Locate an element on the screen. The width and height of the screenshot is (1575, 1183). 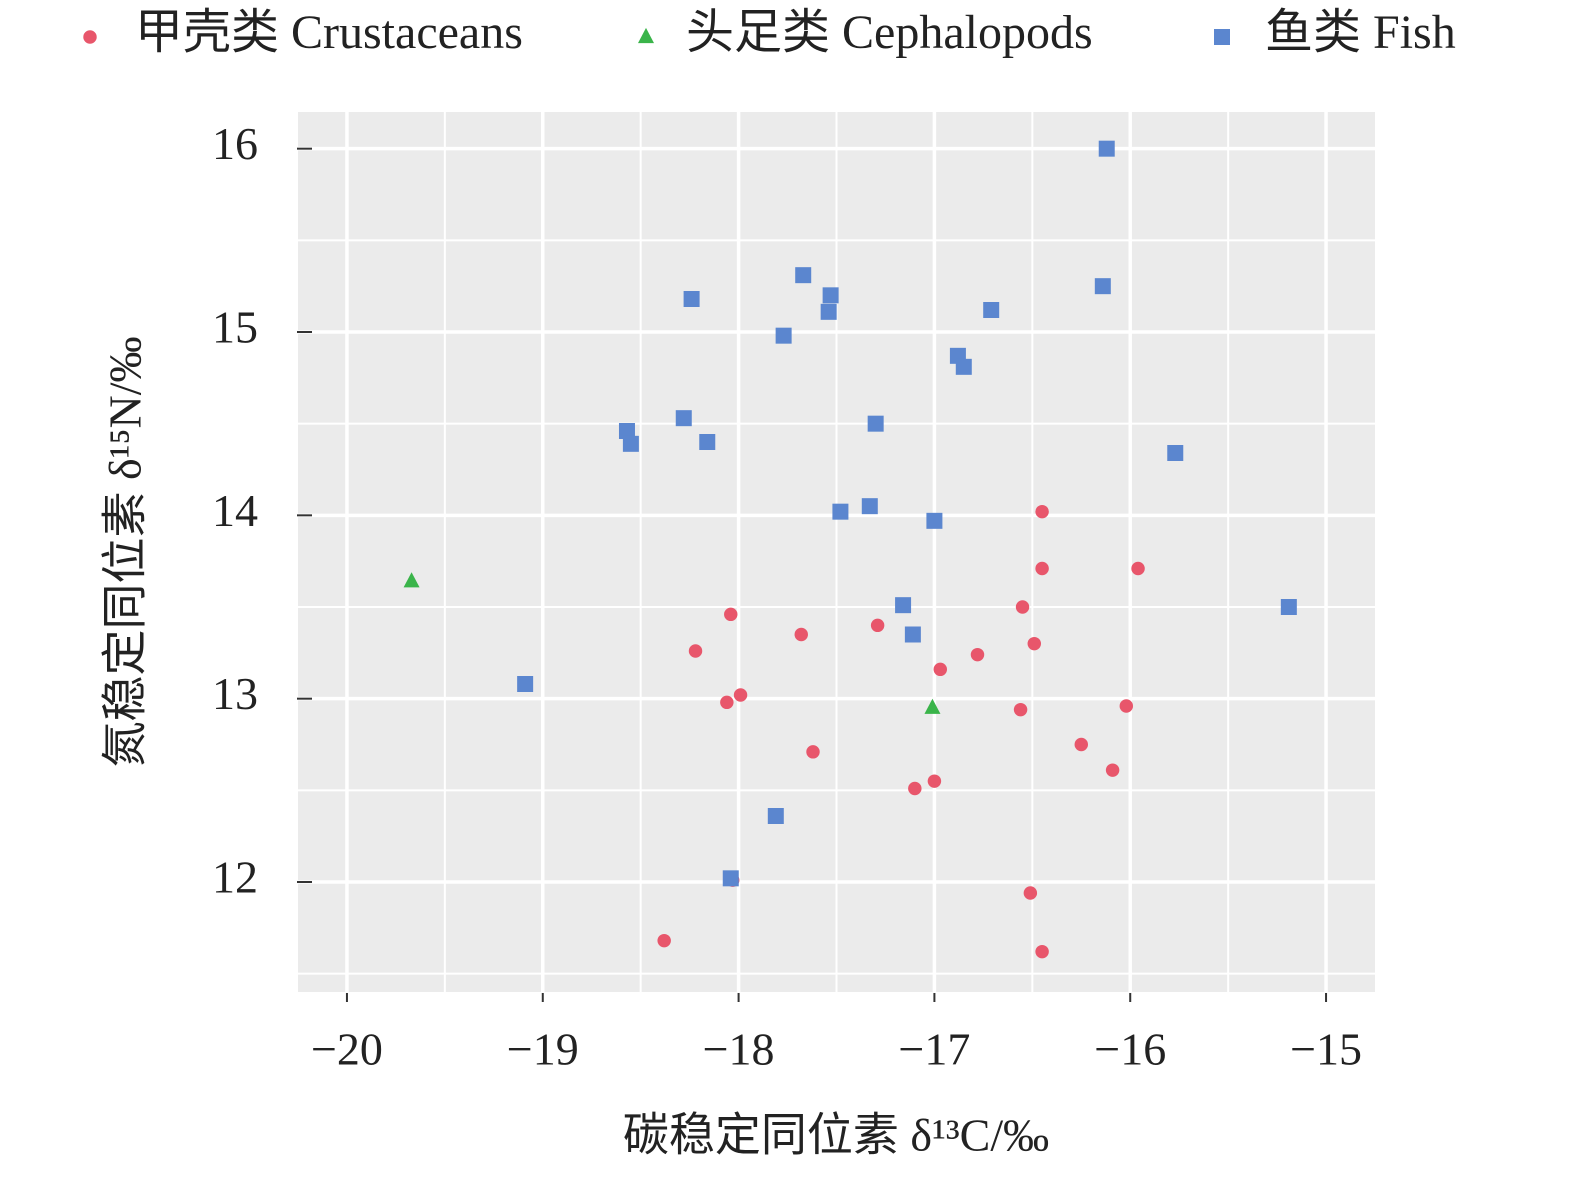
x-tick-label: −17 is located at coordinates (934, 1049).